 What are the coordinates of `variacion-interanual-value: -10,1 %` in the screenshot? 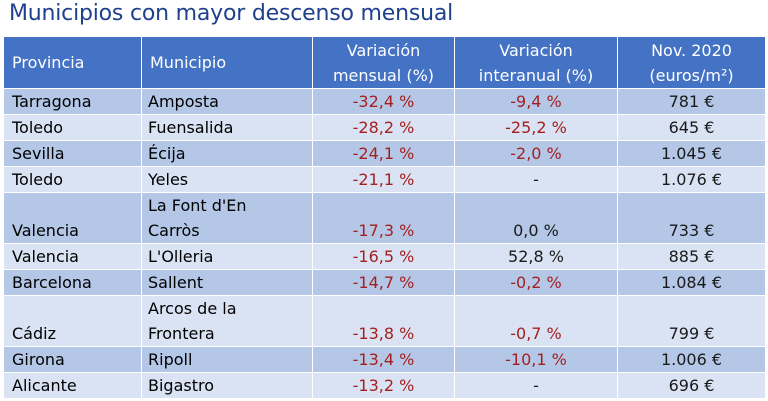 It's located at (536, 359).